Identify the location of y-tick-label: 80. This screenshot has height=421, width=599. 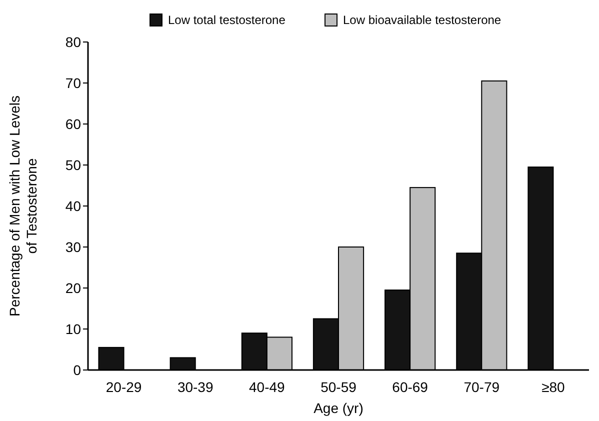
(73, 42).